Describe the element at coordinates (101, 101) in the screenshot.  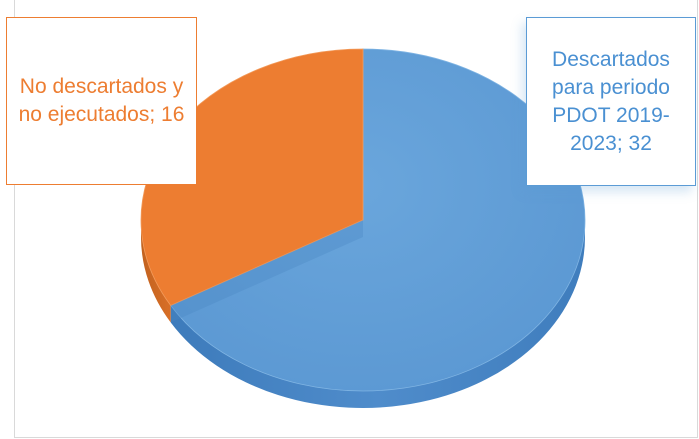
I see `data-label-no-descartados: No descartados y no ejecutados; 16` at that location.